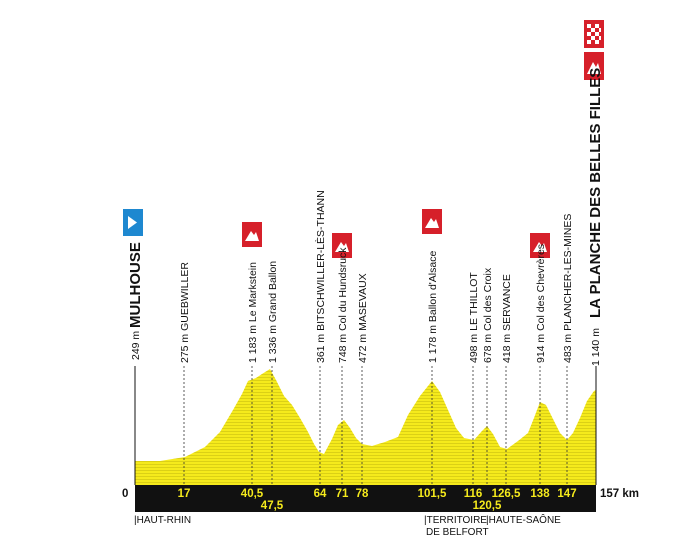 This screenshot has height=542, width=700. What do you see at coordinates (541, 303) in the screenshot?
I see `waypoint-label: 914 m Col des Chevrères` at bounding box center [541, 303].